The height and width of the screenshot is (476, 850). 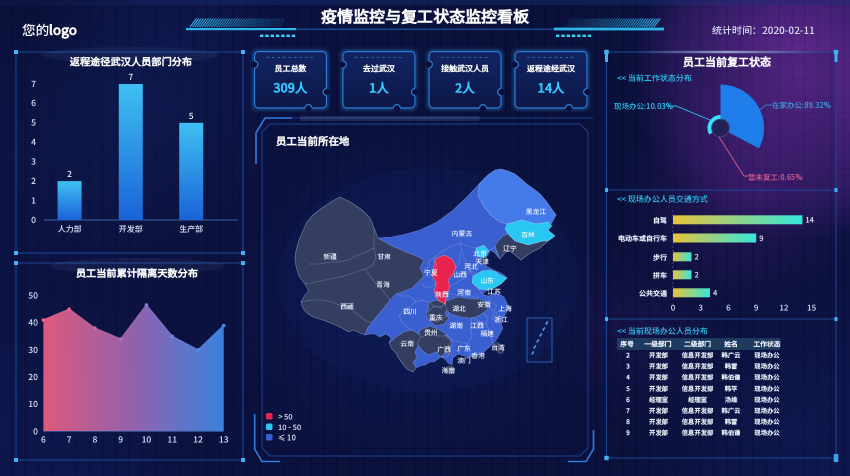 I want to click on svg-text: 14, so click(x=809, y=220).